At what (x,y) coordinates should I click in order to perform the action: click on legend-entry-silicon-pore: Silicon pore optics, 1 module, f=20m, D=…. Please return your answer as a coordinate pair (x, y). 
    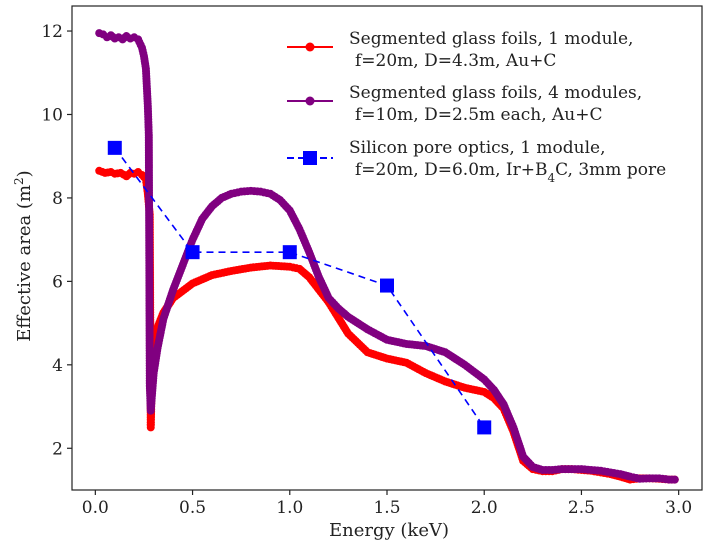
    Looking at the image, I should click on (476, 161).